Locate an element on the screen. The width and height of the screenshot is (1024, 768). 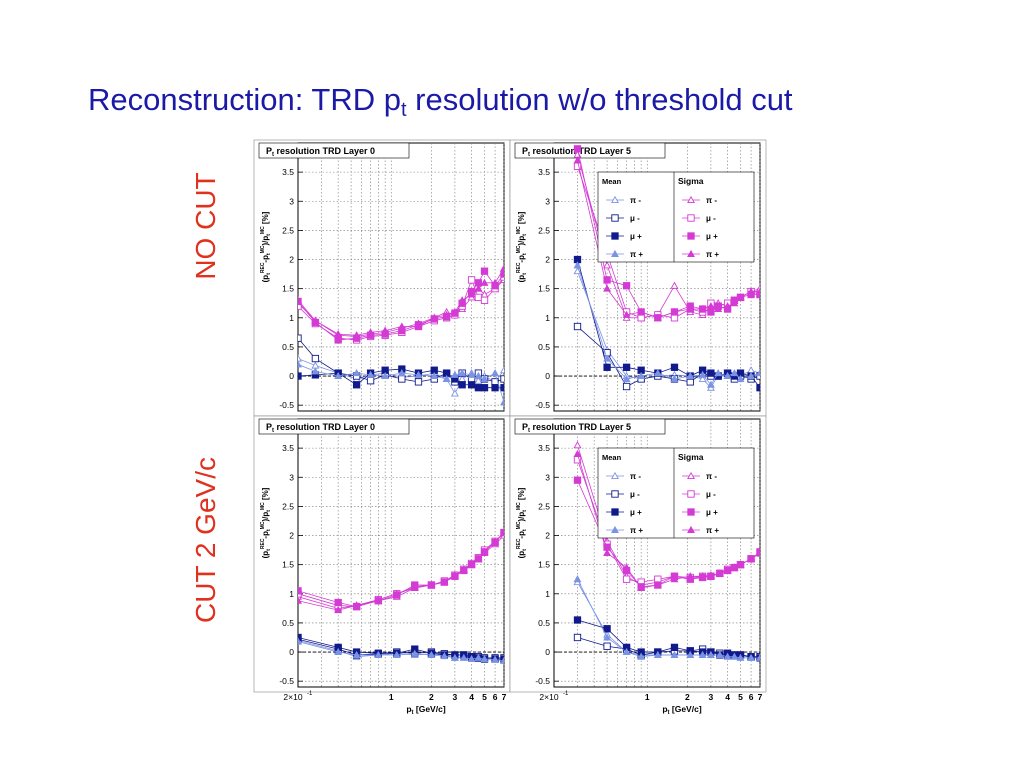
legend: Mean Sigma π - μ - μ + π + π - μ - μ + π + is located at coordinates (676, 217).